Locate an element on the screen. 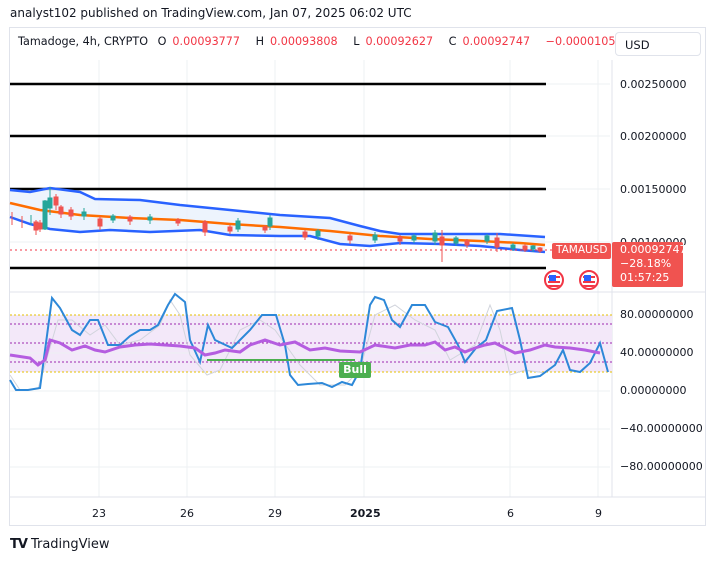 The image size is (715, 562). oscillator-tick: −40.00000000 is located at coordinates (661, 428).